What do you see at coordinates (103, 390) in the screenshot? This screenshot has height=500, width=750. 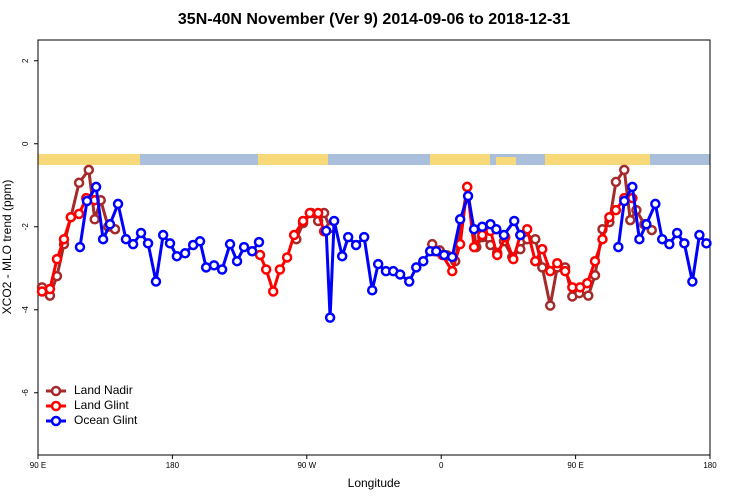 I see `legend-label: Land Nadir` at bounding box center [103, 390].